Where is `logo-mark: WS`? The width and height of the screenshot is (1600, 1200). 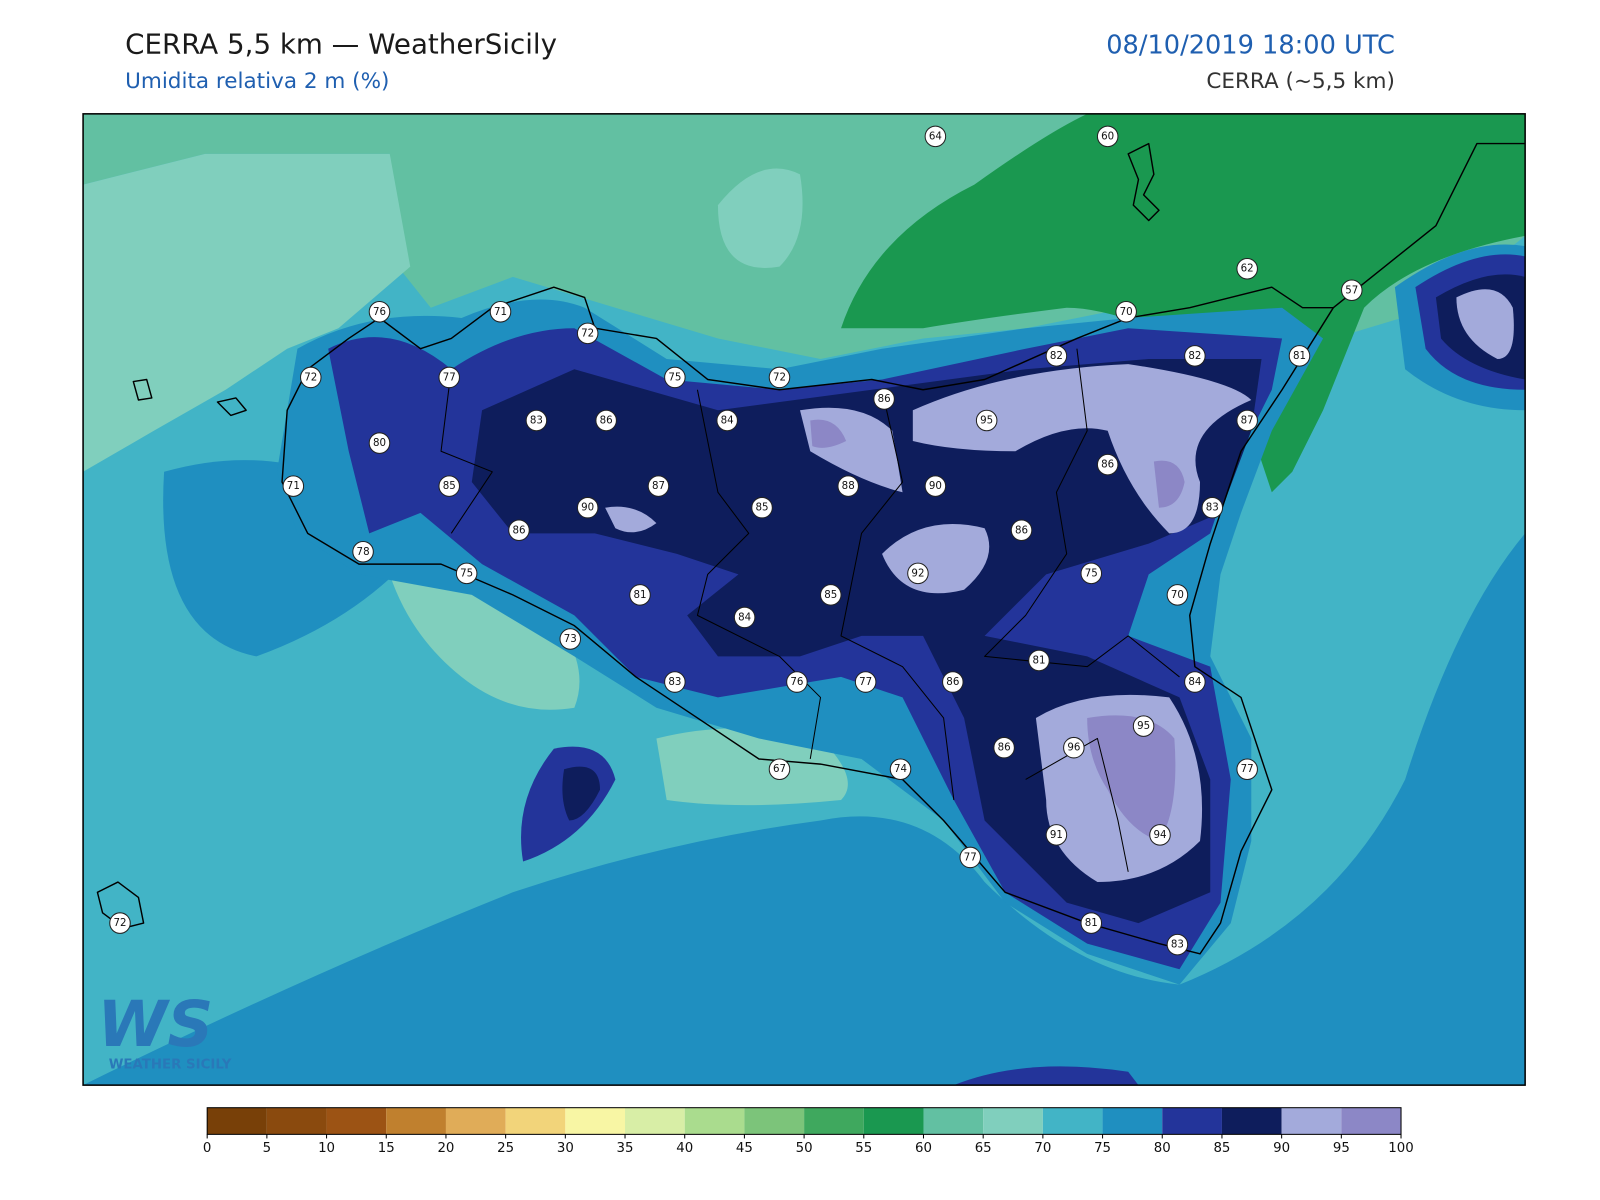 logo-mark: WS is located at coordinates (155, 1024).